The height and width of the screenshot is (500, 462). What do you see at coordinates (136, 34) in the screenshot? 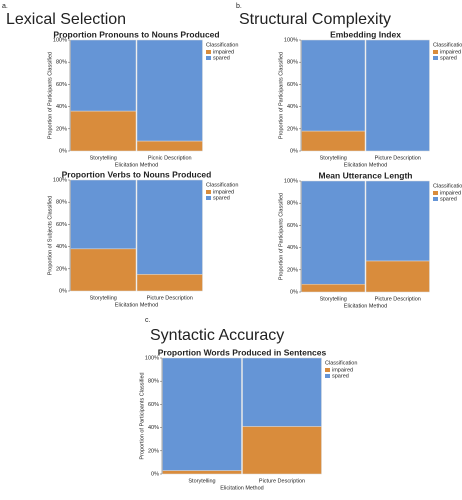
I see `chart-title: Proportion Pronouns to Nouns Produced` at bounding box center [136, 34].